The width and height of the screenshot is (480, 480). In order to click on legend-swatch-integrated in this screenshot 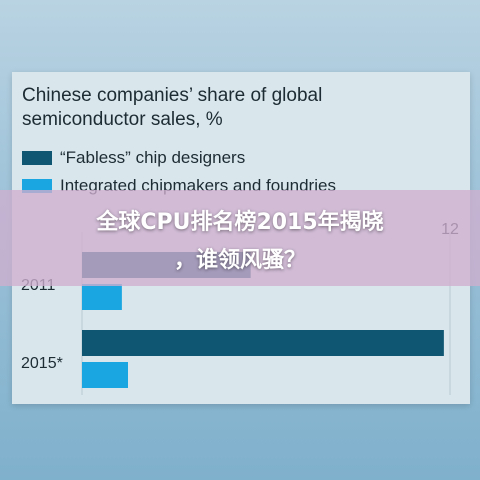, I will do `click(37, 186)`.